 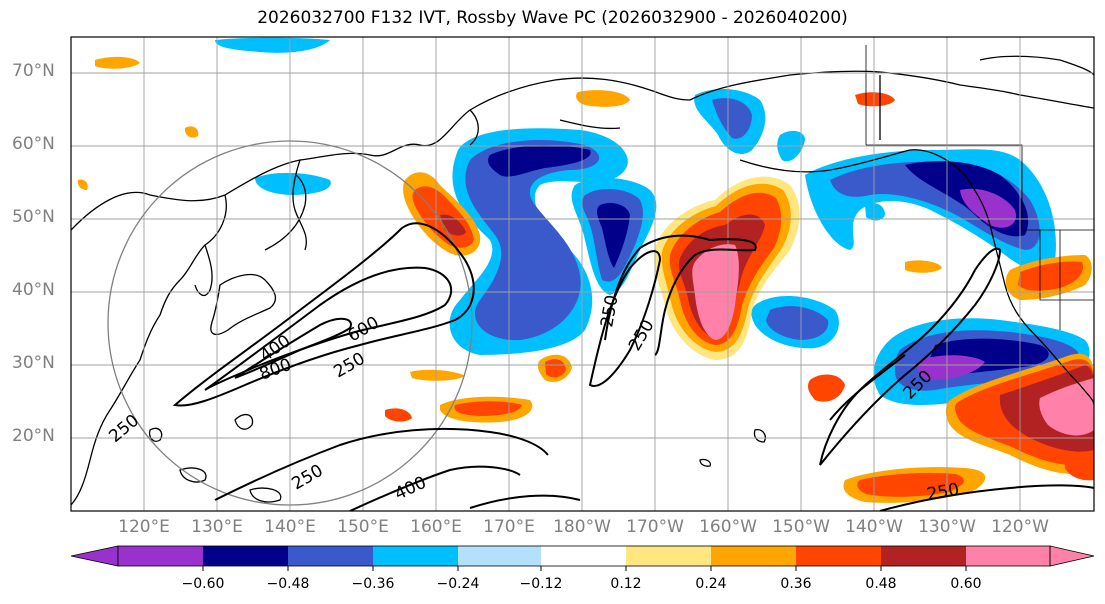 What do you see at coordinates (881, 584) in the screenshot?
I see `colorbar-tick-label: 0.48` at bounding box center [881, 584].